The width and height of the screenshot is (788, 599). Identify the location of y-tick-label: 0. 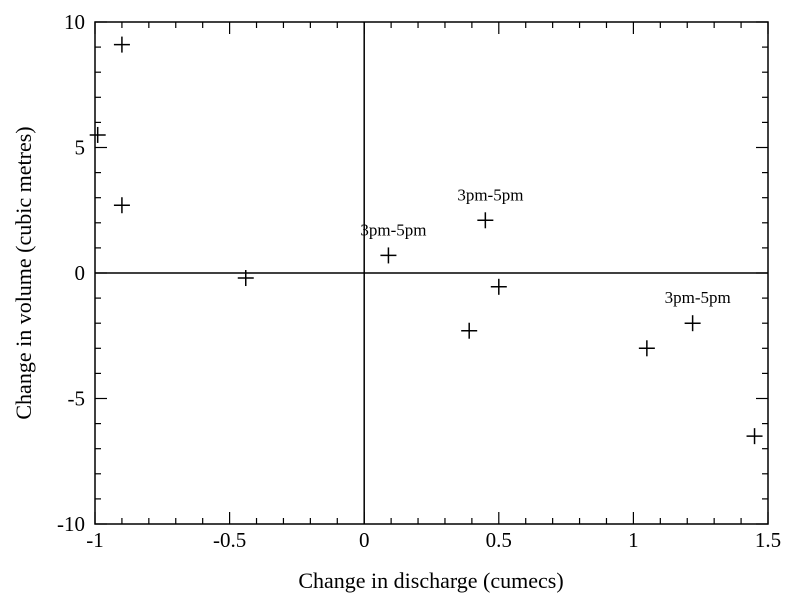
(80, 273).